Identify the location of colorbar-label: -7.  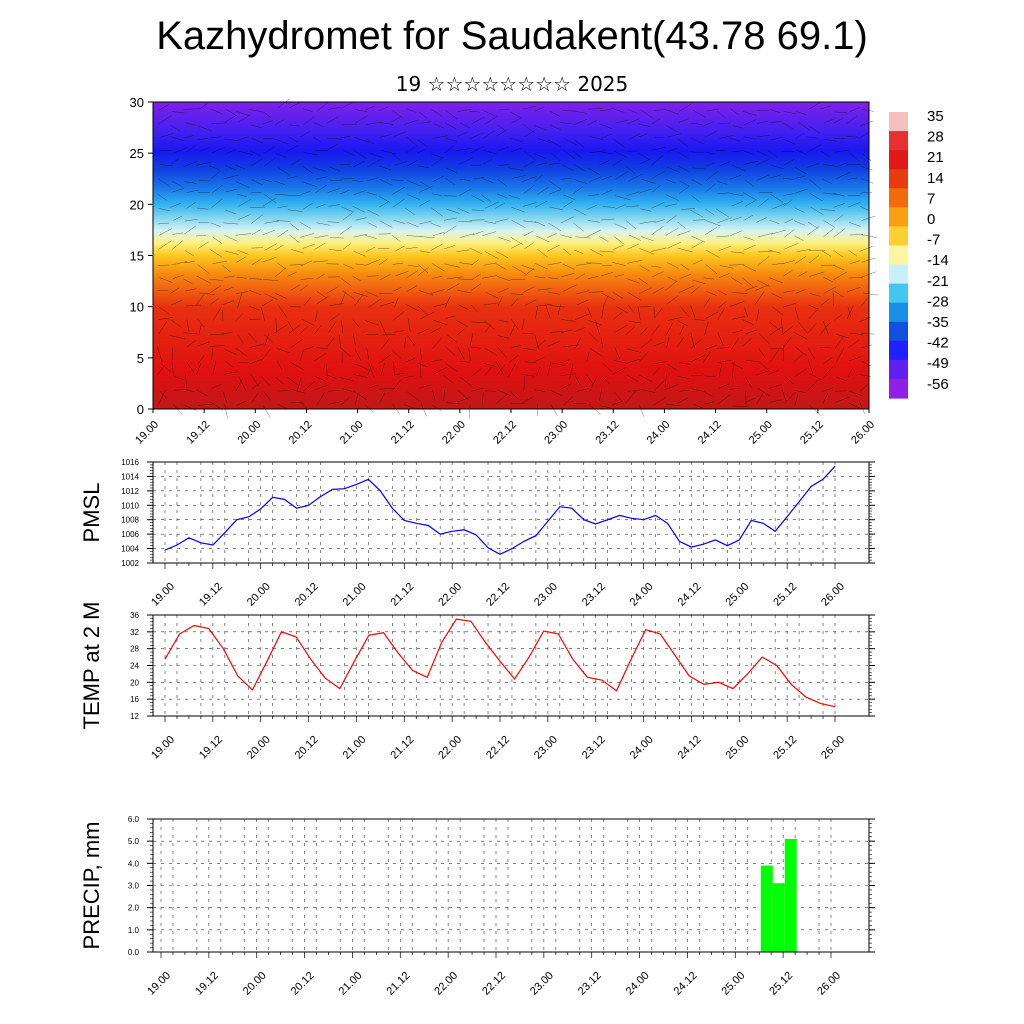
(933, 240).